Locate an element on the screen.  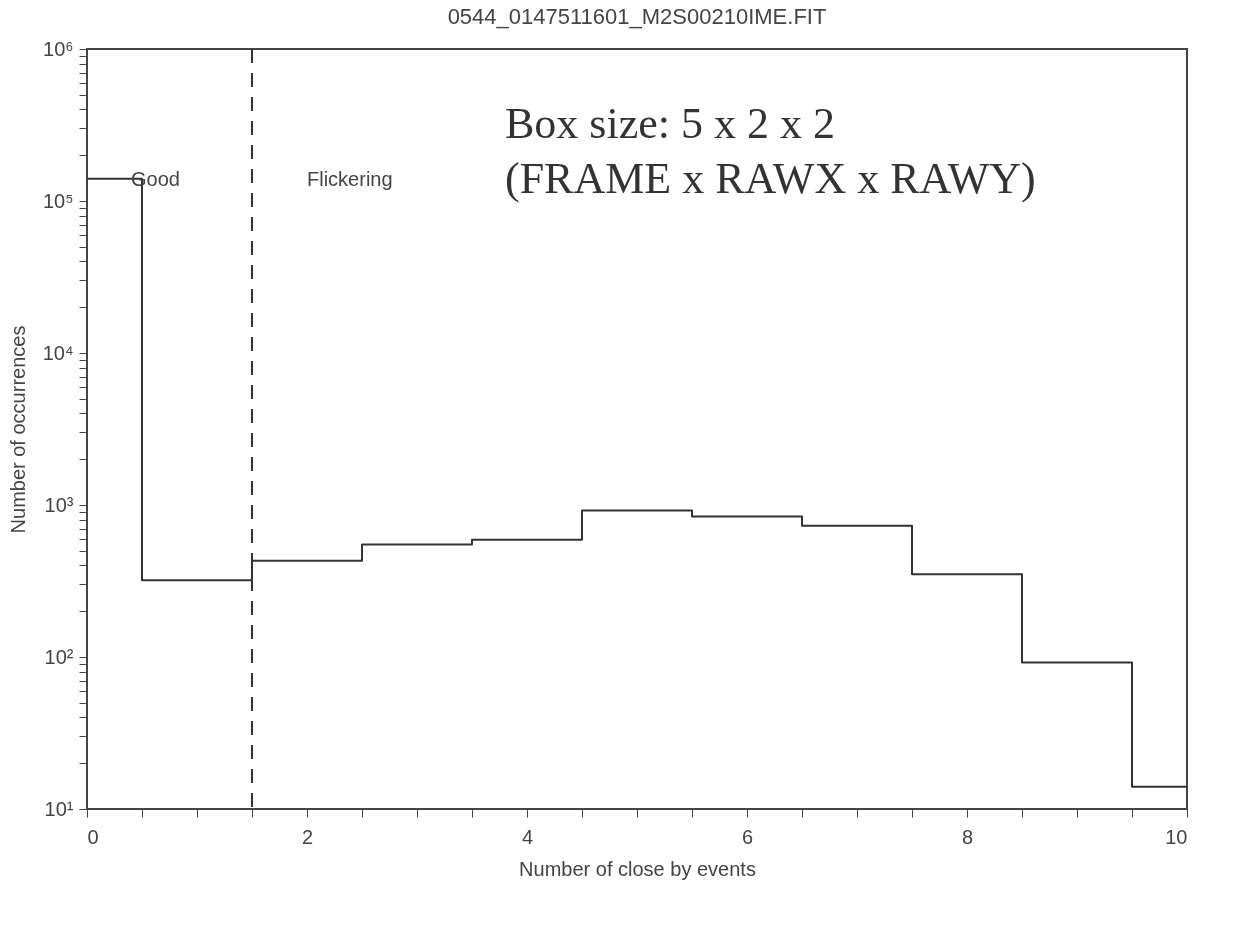
x-tick-label: 0 is located at coordinates (93, 836).